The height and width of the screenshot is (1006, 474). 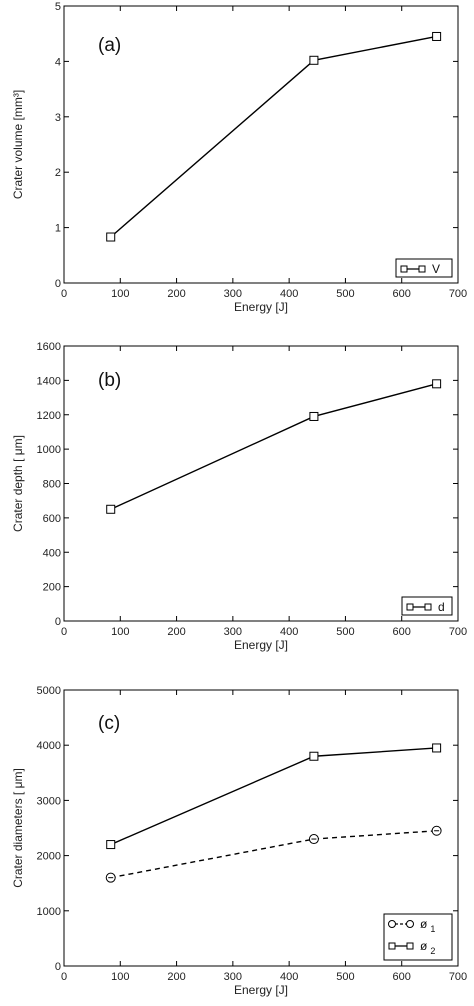 What do you see at coordinates (49, 691) in the screenshot?
I see `y-tick-label: 5000` at bounding box center [49, 691].